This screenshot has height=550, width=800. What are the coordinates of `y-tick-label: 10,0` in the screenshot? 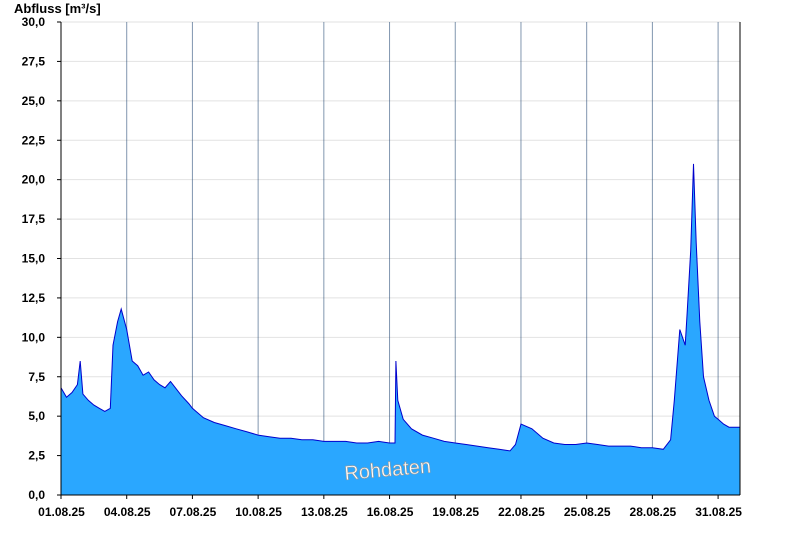 It's located at (34, 337).